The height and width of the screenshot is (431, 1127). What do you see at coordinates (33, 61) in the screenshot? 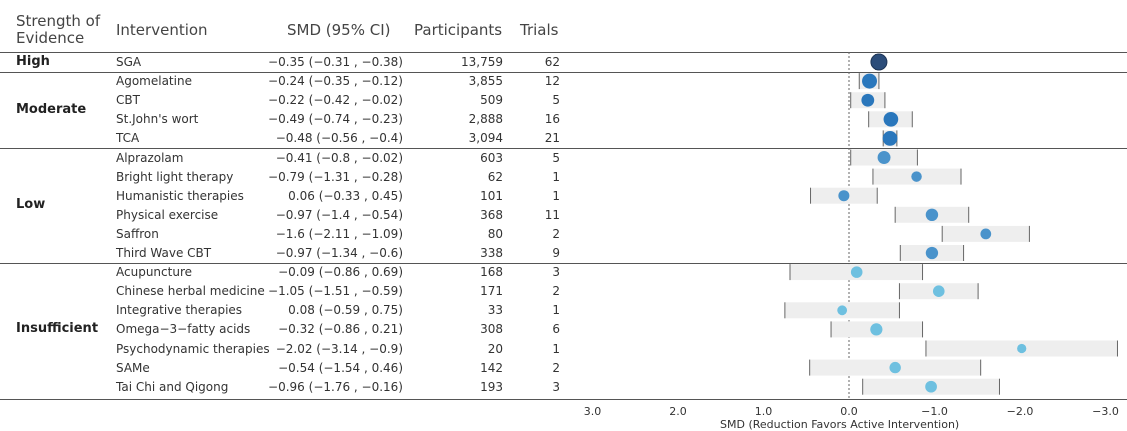
I see `strength-group-label: High` at bounding box center [33, 61].